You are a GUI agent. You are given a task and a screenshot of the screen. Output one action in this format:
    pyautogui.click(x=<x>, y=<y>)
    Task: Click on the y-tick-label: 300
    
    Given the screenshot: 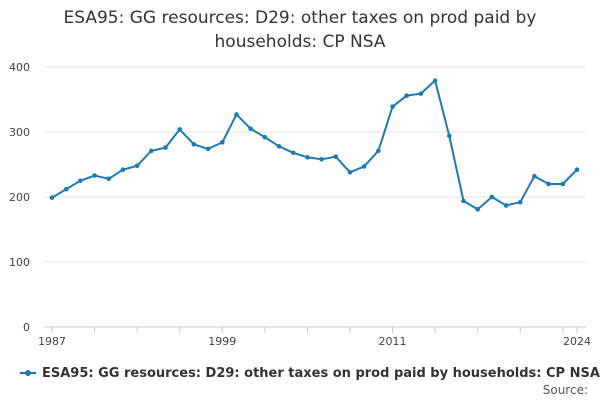 What is the action you would take?
    pyautogui.click(x=19, y=132)
    